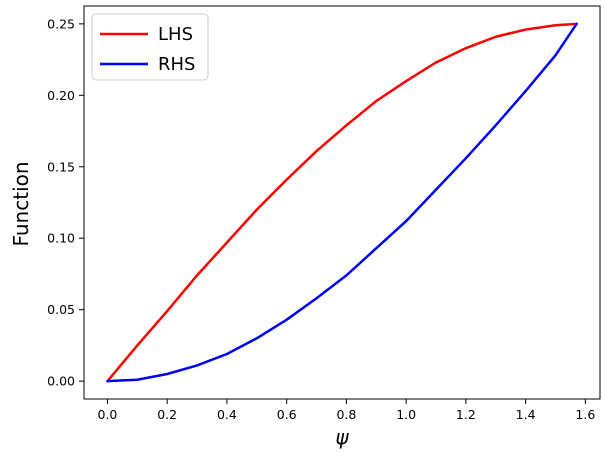 Image resolution: width=604 pixels, height=453 pixels. I want to click on x-tick-label: 0.6, so click(287, 414).